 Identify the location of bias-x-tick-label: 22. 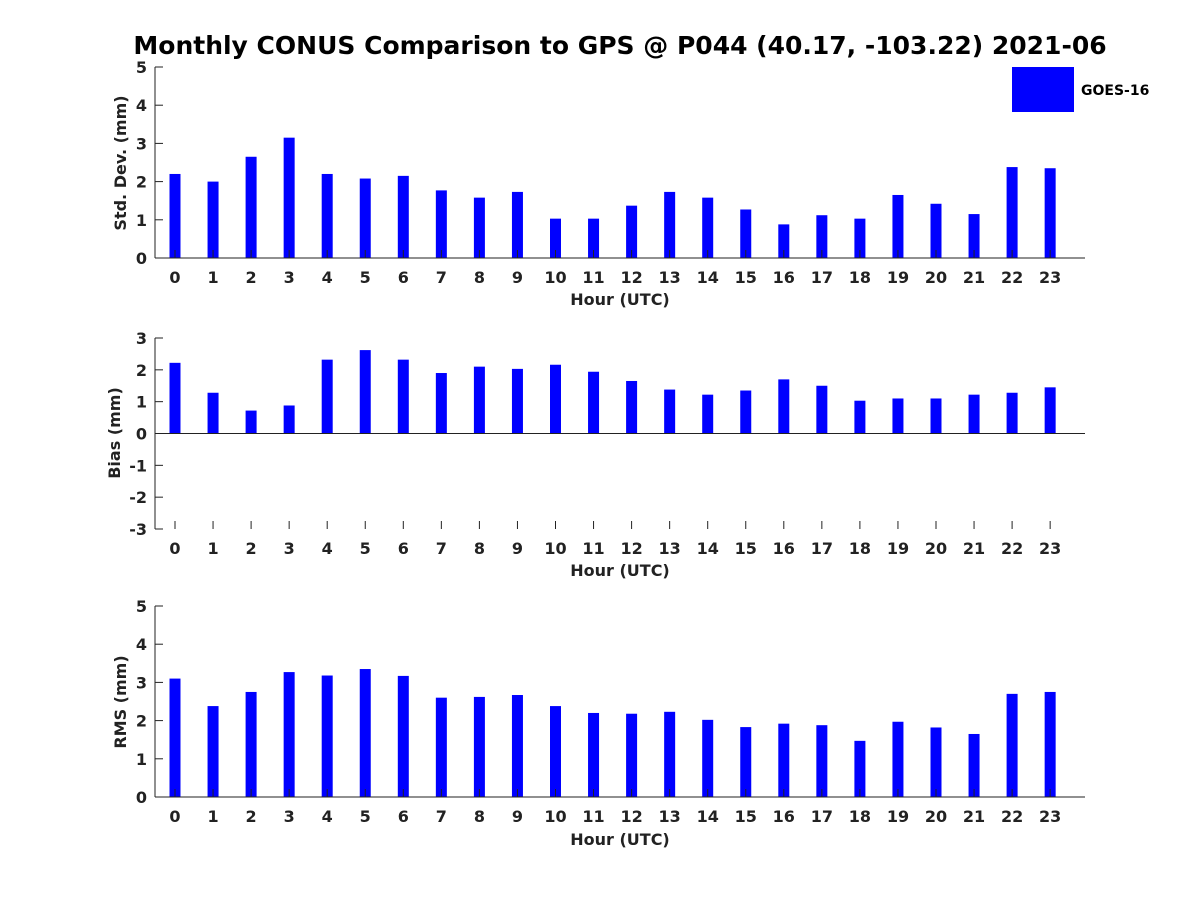
(1012, 548).